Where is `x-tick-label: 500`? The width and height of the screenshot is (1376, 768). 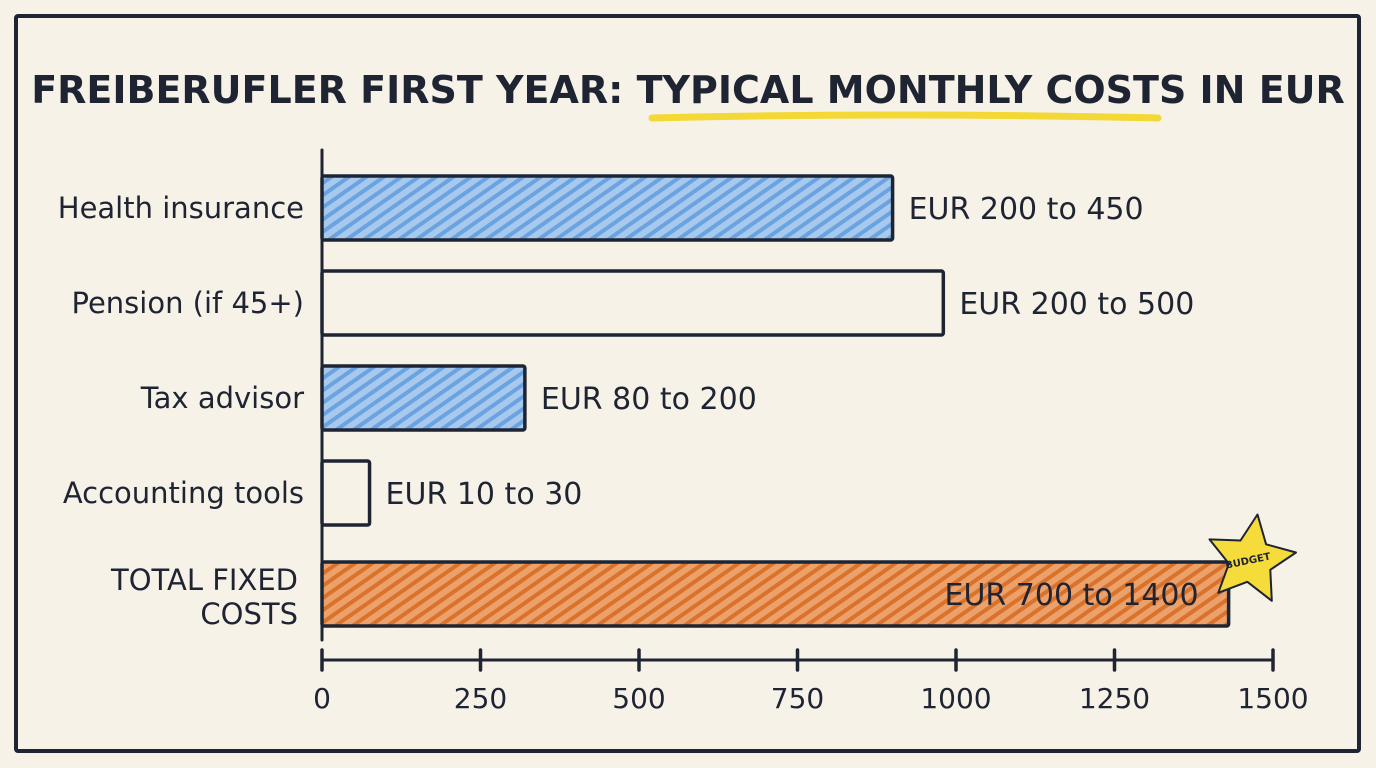 x-tick-label: 500 is located at coordinates (638, 698).